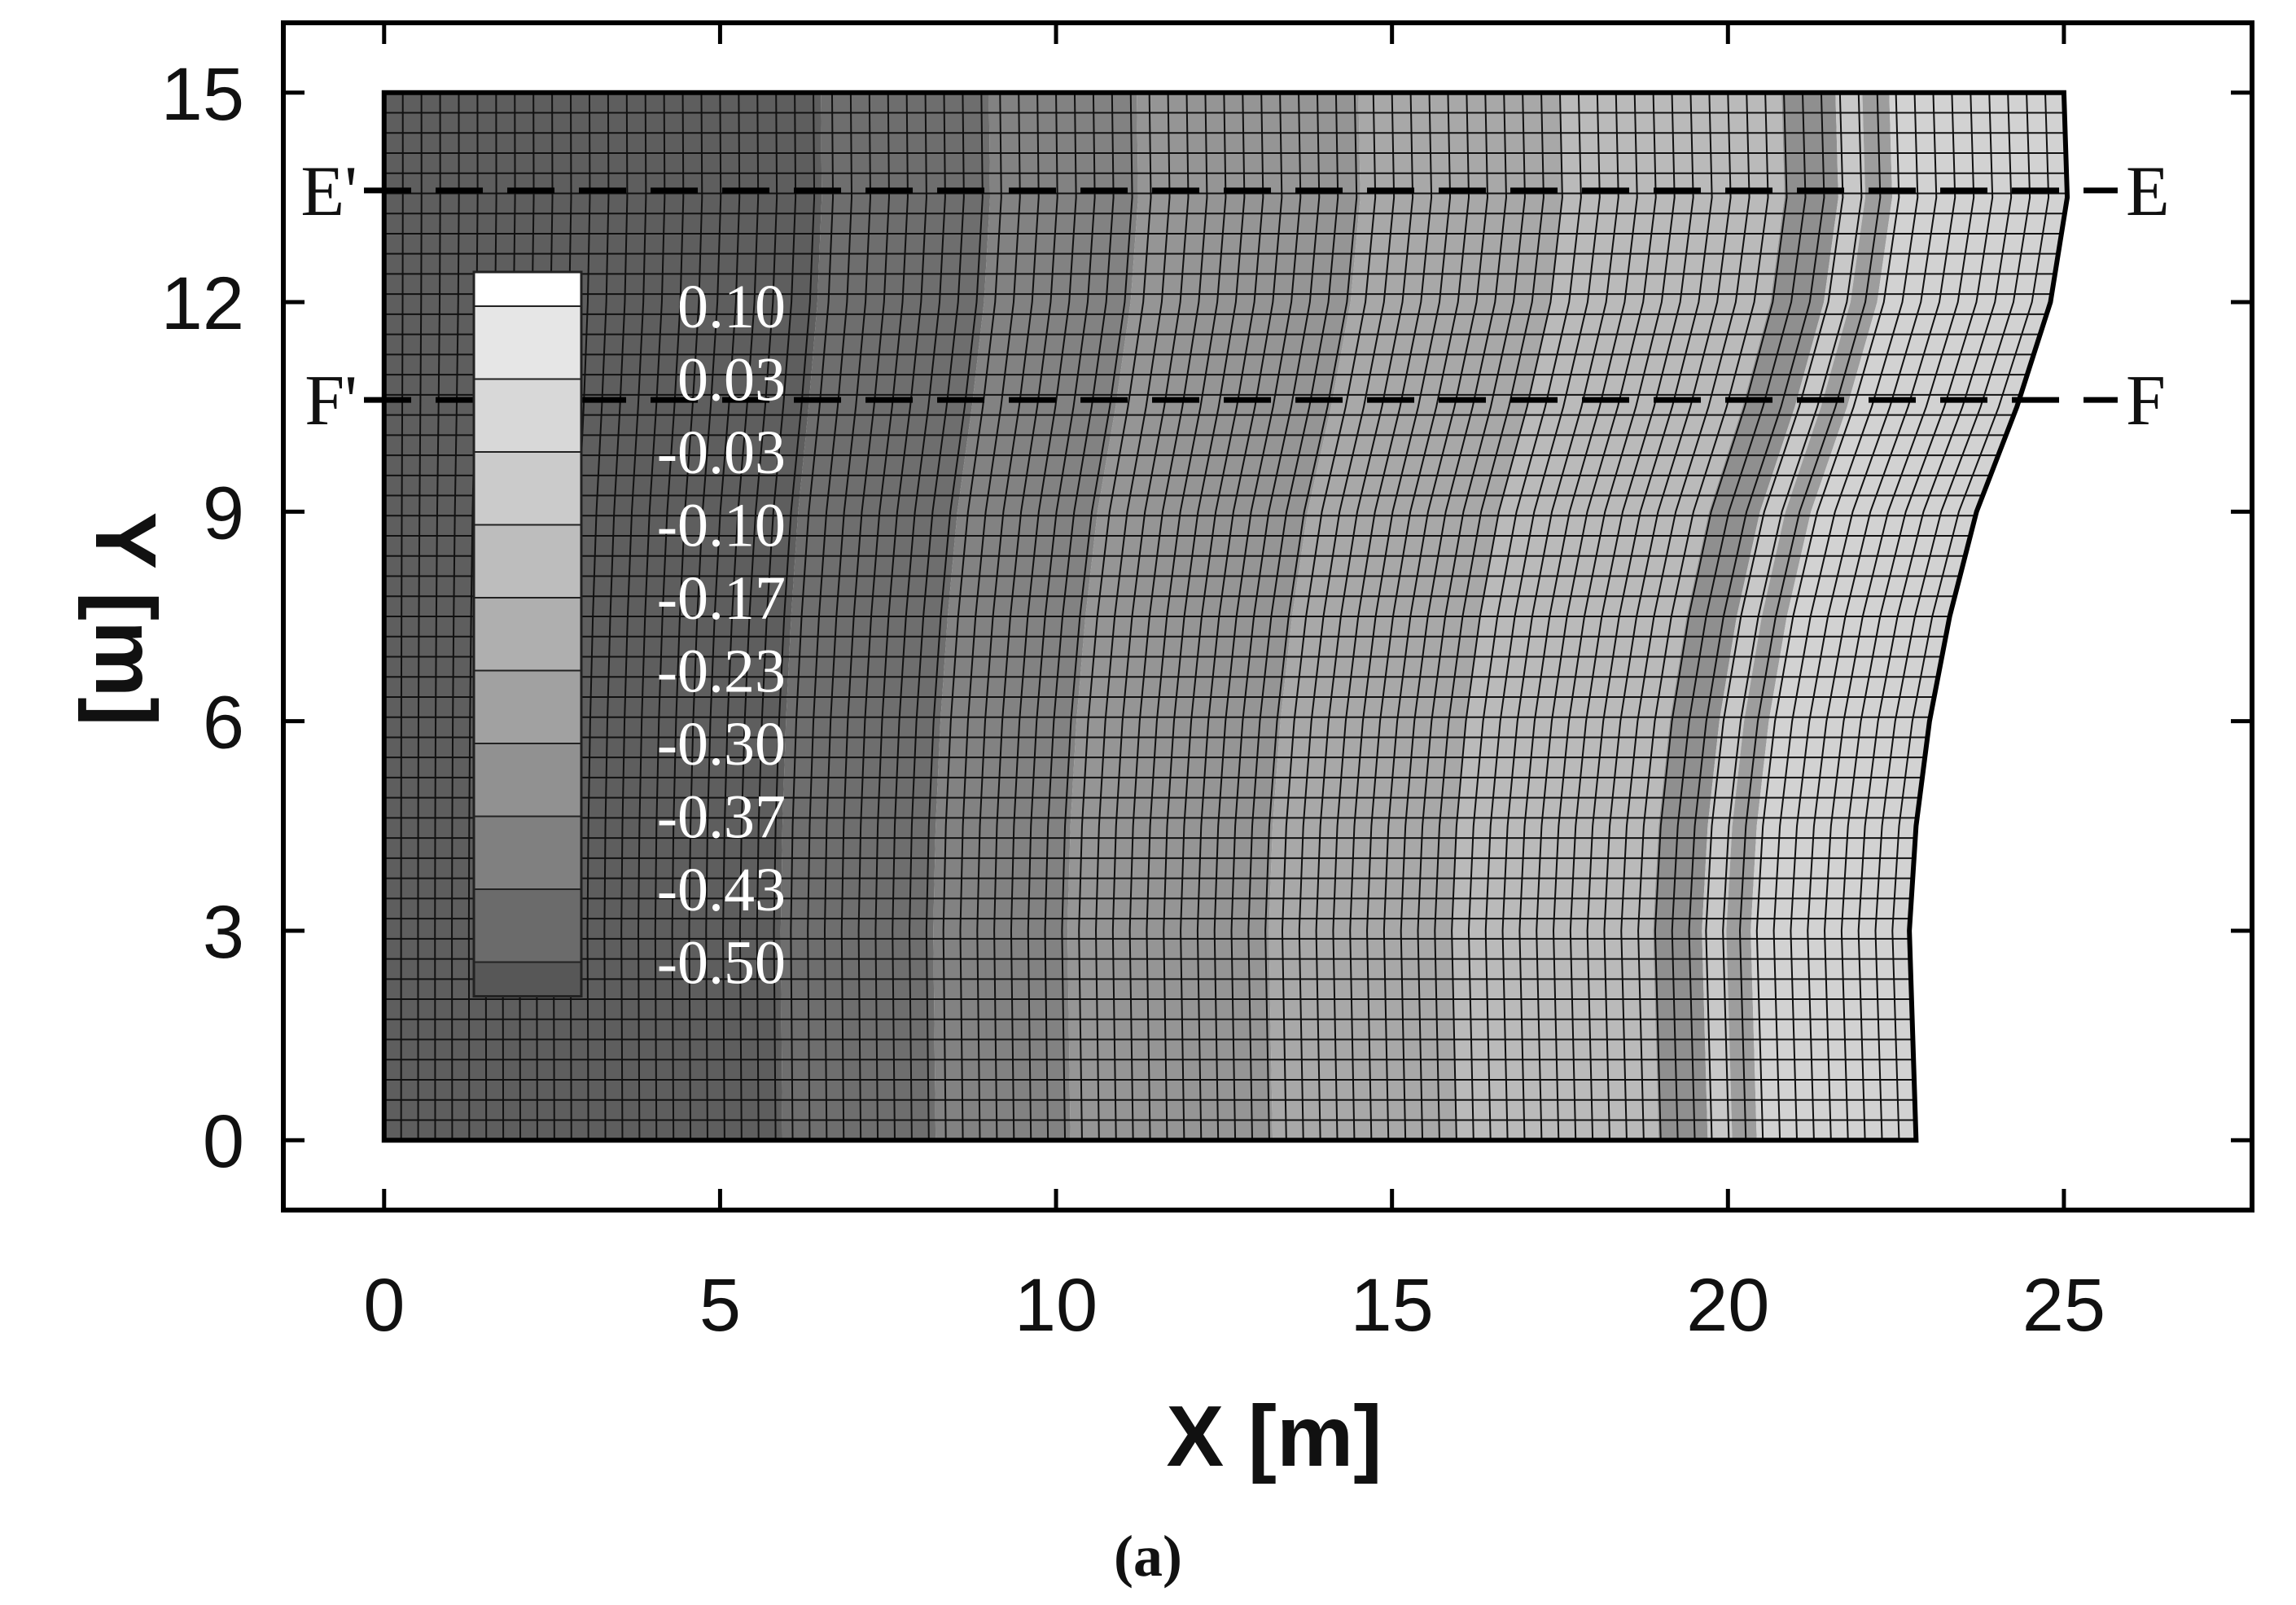 The width and height of the screenshot is (2296, 1605). I want to click on colorbar-tick-label: -0.30, so click(721, 744).